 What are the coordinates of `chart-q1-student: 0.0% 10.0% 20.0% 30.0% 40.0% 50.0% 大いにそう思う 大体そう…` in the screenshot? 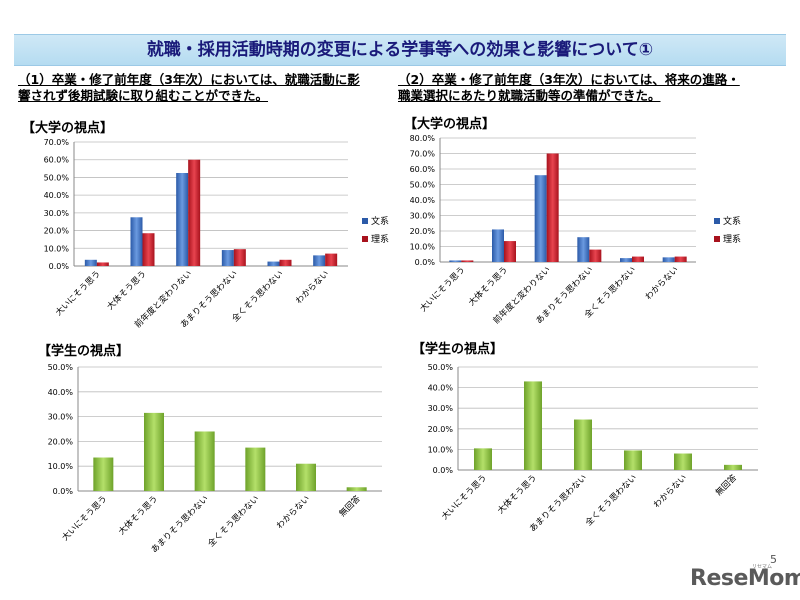 It's located at (215, 459).